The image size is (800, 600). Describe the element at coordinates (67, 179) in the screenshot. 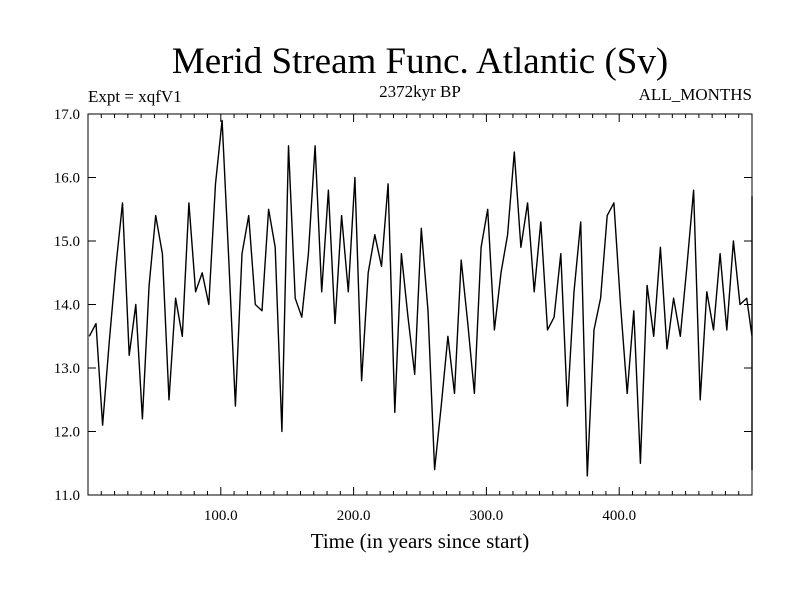

I see `y-tick-label: 16.0` at that location.